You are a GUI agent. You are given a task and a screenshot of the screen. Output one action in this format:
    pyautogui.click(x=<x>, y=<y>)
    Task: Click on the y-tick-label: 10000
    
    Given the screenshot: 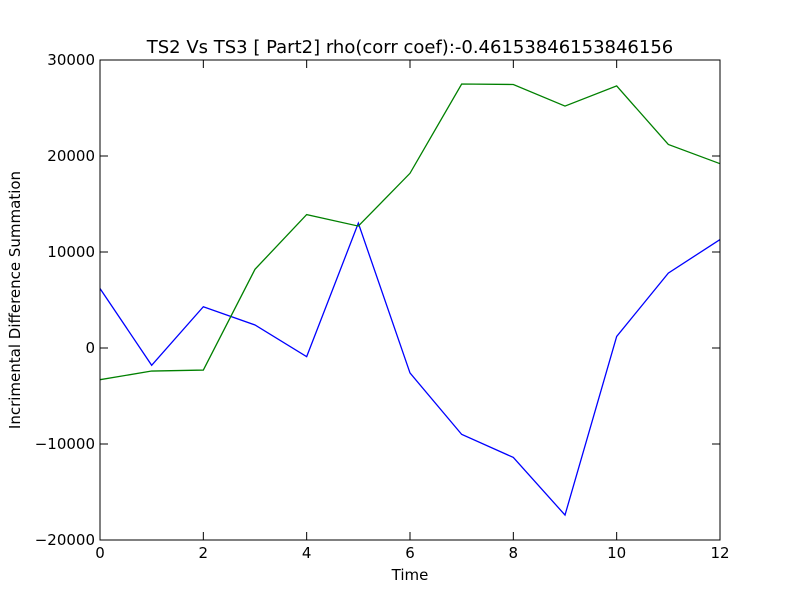 What is the action you would take?
    pyautogui.click(x=71, y=252)
    